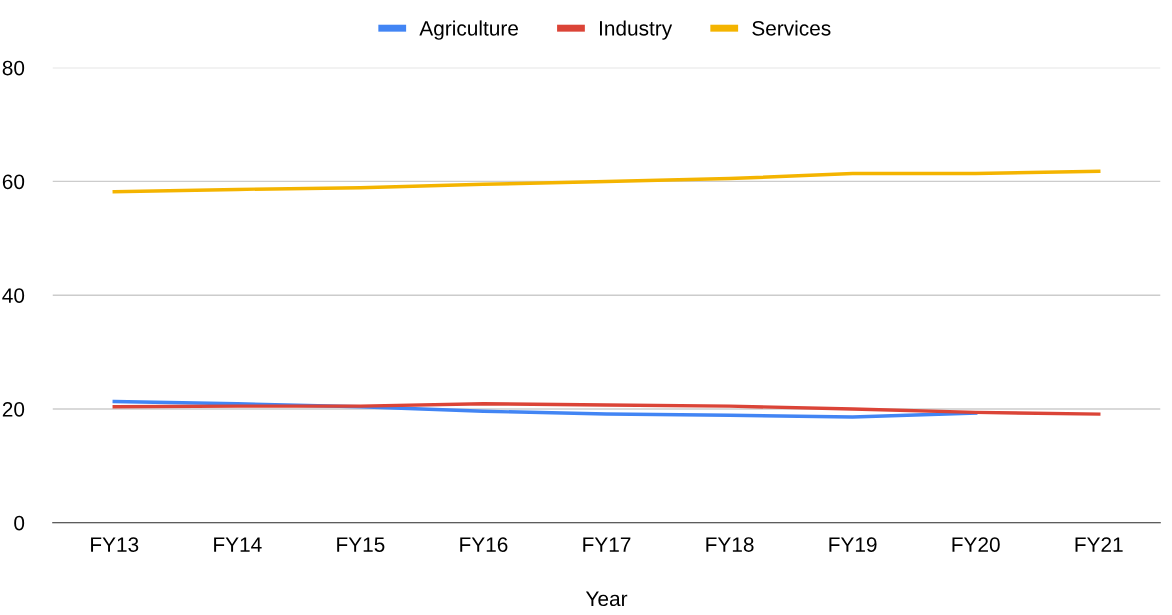  Describe the element at coordinates (115, 544) in the screenshot. I see `x-tick-label: FY13` at that location.